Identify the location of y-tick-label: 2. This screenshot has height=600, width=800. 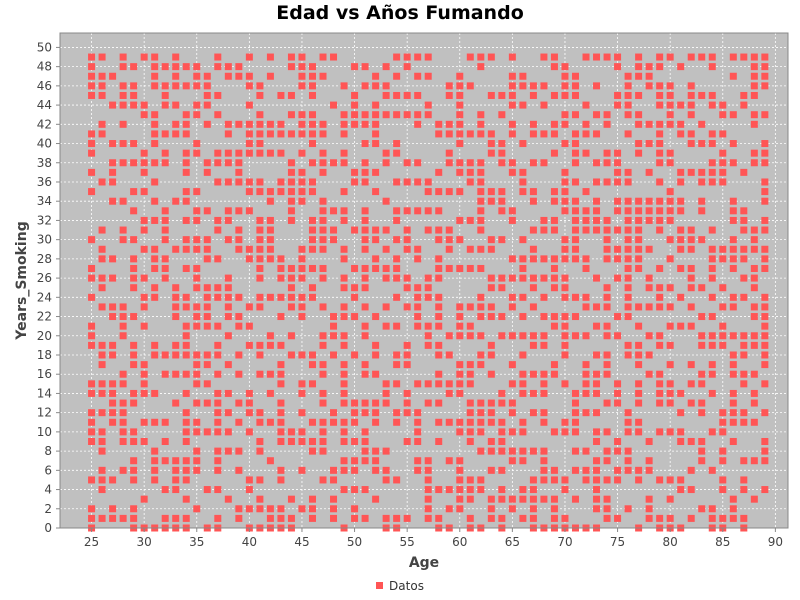
(48, 509).